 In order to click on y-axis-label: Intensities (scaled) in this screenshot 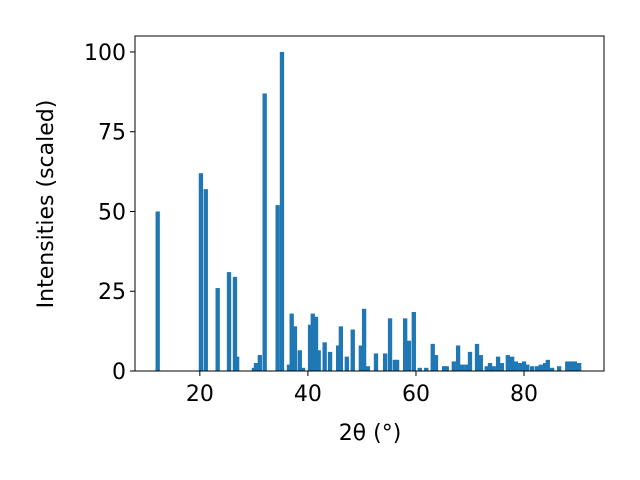, I will do `click(46, 204)`.